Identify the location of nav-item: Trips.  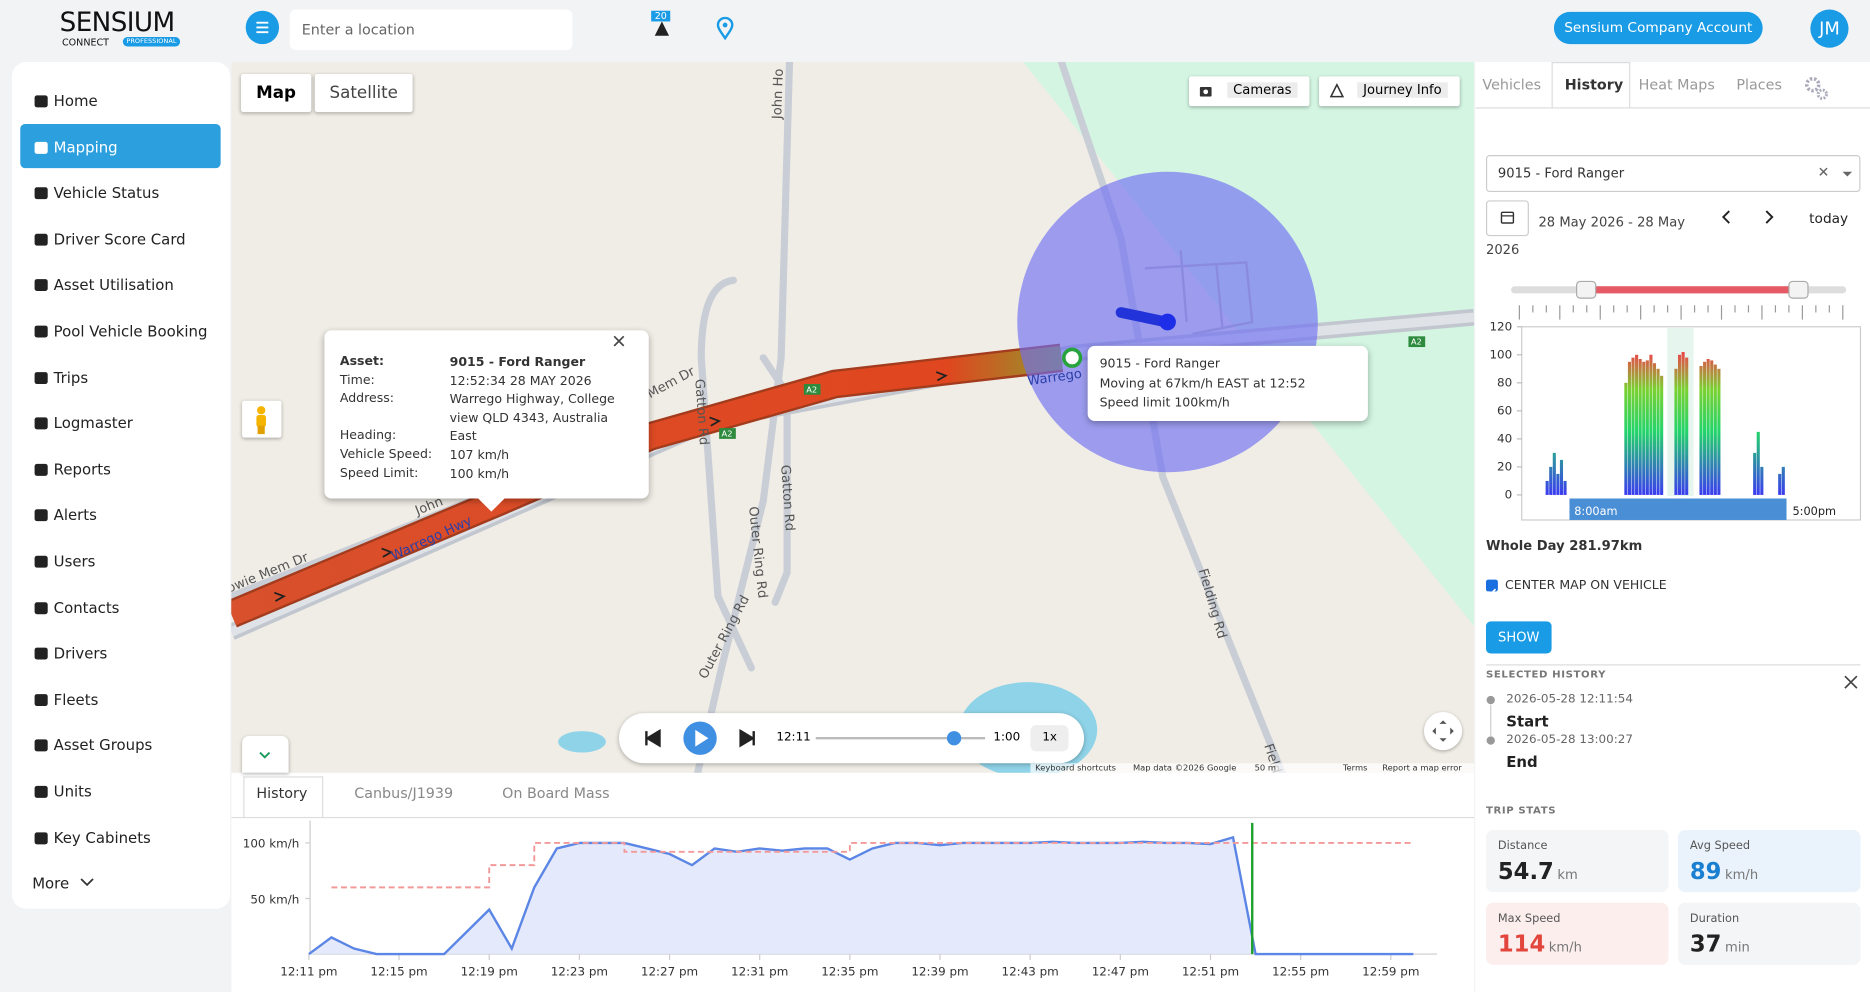
(71, 377).